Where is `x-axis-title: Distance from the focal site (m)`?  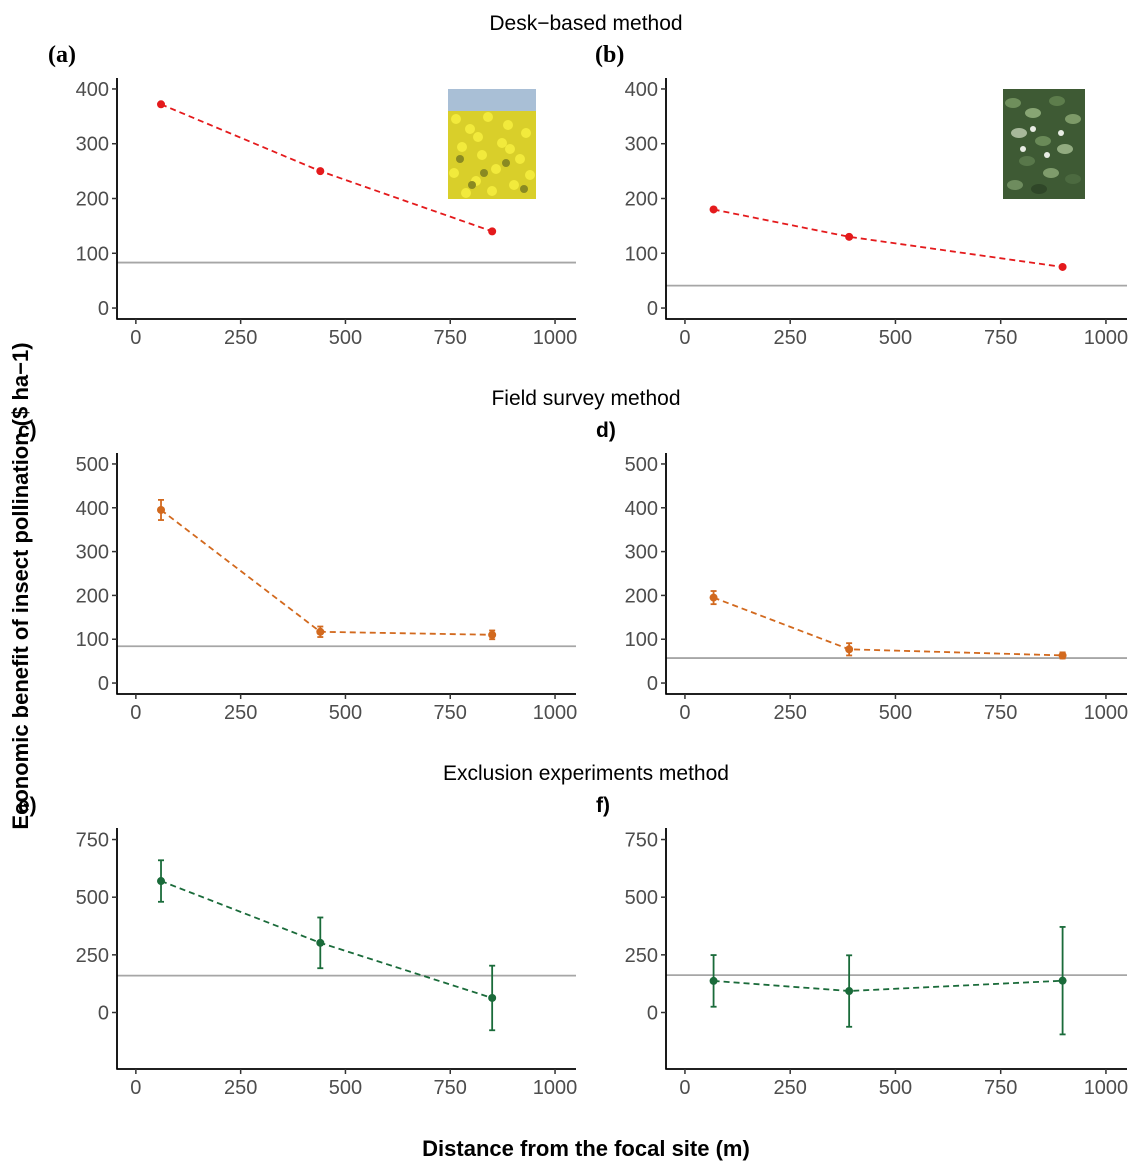
x-axis-title: Distance from the focal site (m) is located at coordinates (586, 1148).